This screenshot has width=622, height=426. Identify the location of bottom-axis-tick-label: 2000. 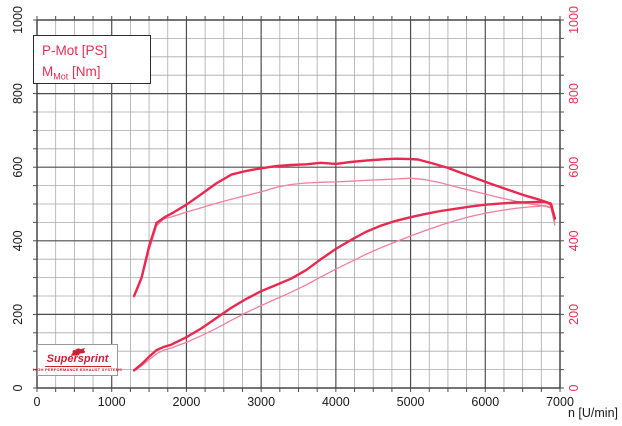
(187, 402).